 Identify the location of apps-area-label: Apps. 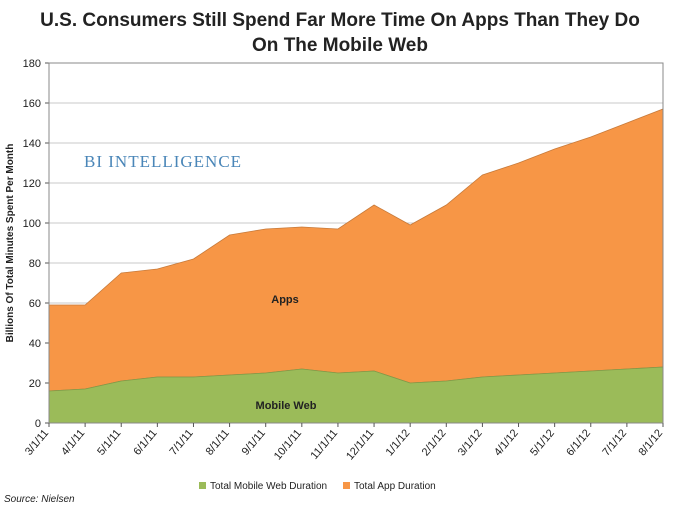
(285, 300).